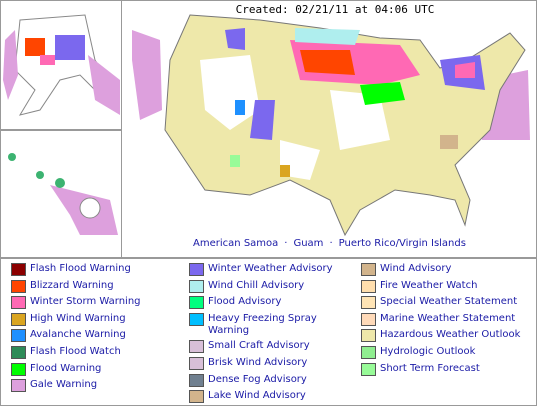 The height and width of the screenshot is (407, 537). I want to click on legend-label: Winter Weather Advisory, so click(270, 268).